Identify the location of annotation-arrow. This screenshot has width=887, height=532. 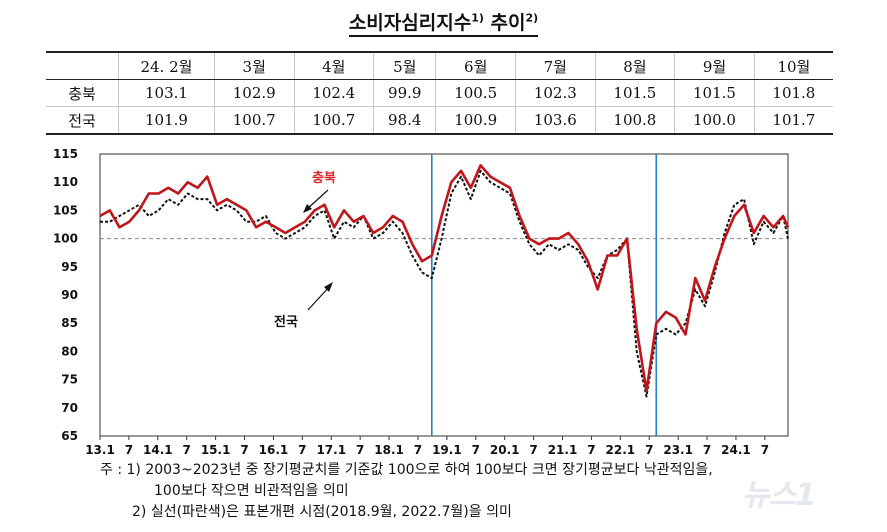
(319, 298).